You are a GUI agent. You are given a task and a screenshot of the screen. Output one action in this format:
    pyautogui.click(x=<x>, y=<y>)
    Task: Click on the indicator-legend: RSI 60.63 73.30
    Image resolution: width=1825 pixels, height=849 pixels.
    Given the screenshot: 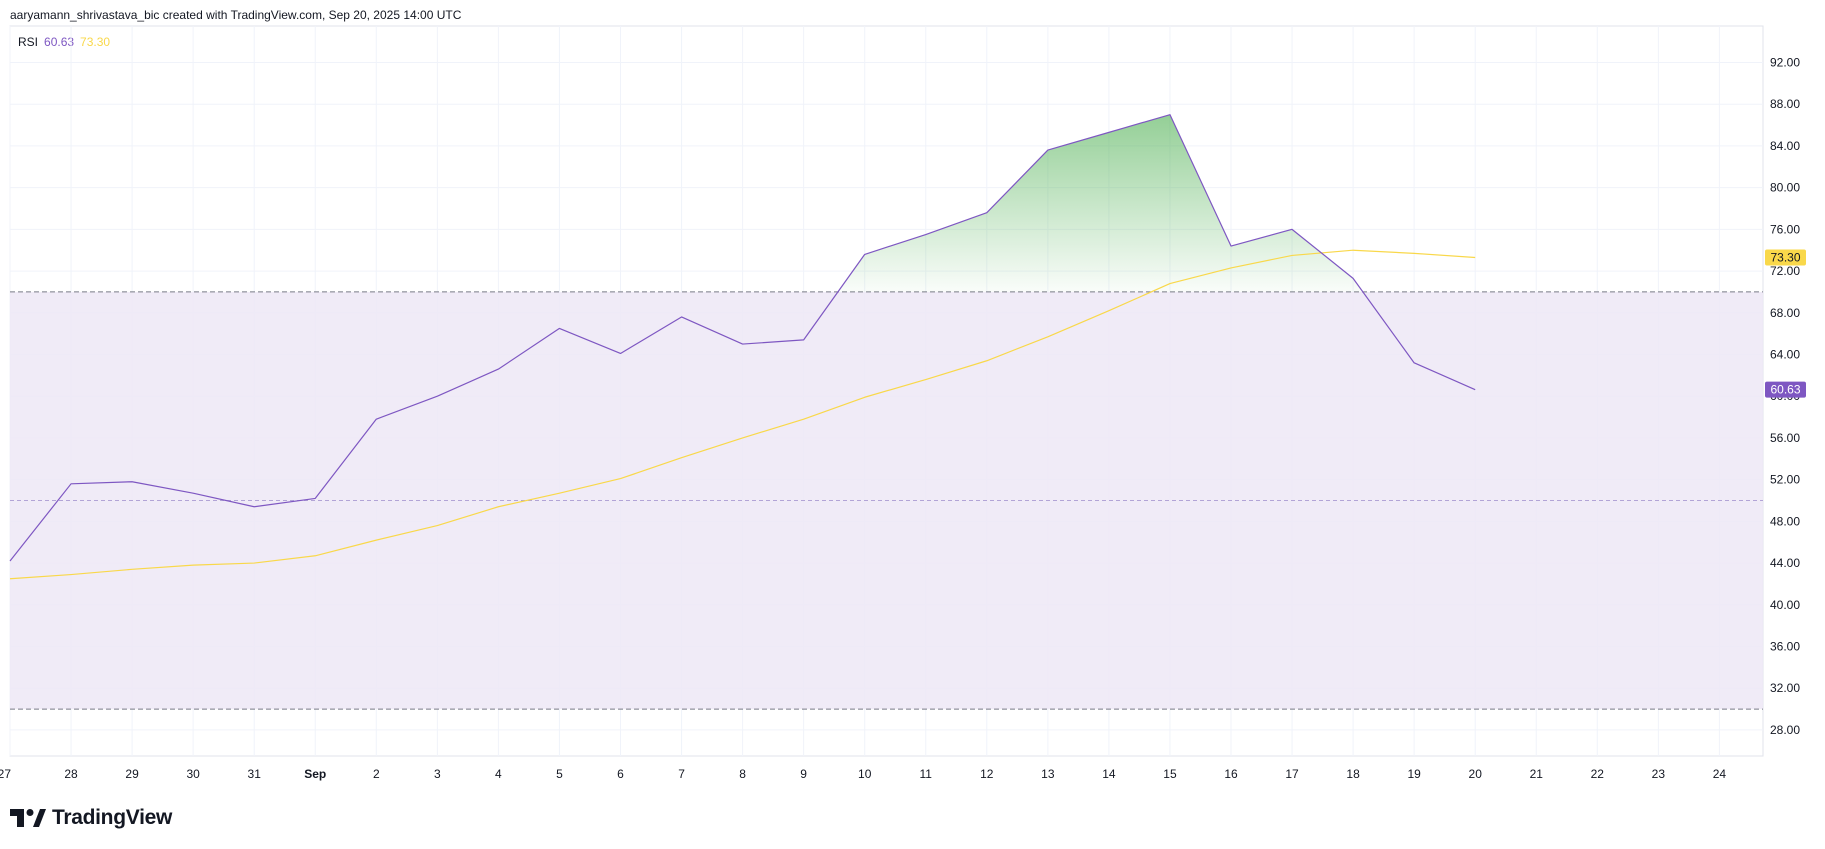 What is the action you would take?
    pyautogui.click(x=64, y=42)
    